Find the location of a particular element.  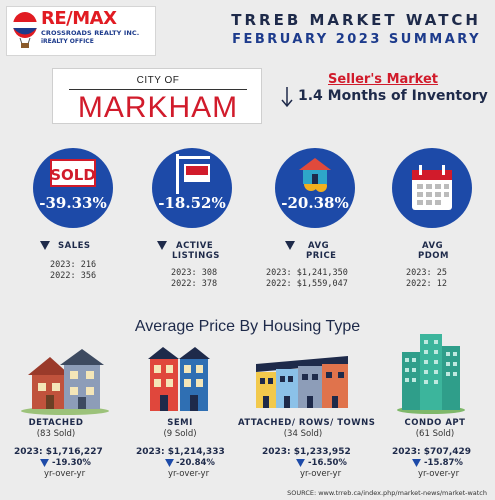

sold-sign-icon: SOLD is located at coordinates (73, 173).